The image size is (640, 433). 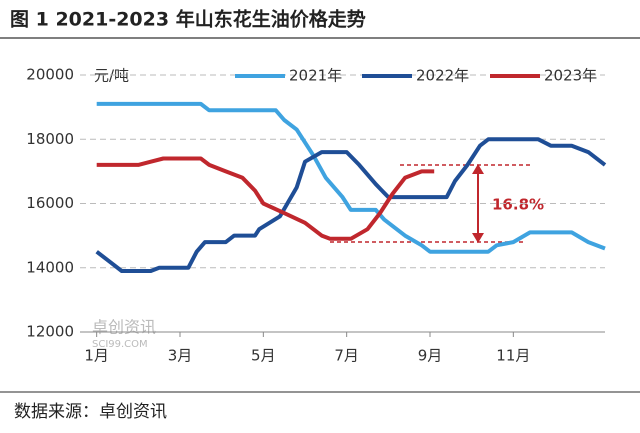 What do you see at coordinates (188, 19) in the screenshot?
I see `chart-title: 图 1 2021-2023 年山东花生油价格走势` at bounding box center [188, 19].